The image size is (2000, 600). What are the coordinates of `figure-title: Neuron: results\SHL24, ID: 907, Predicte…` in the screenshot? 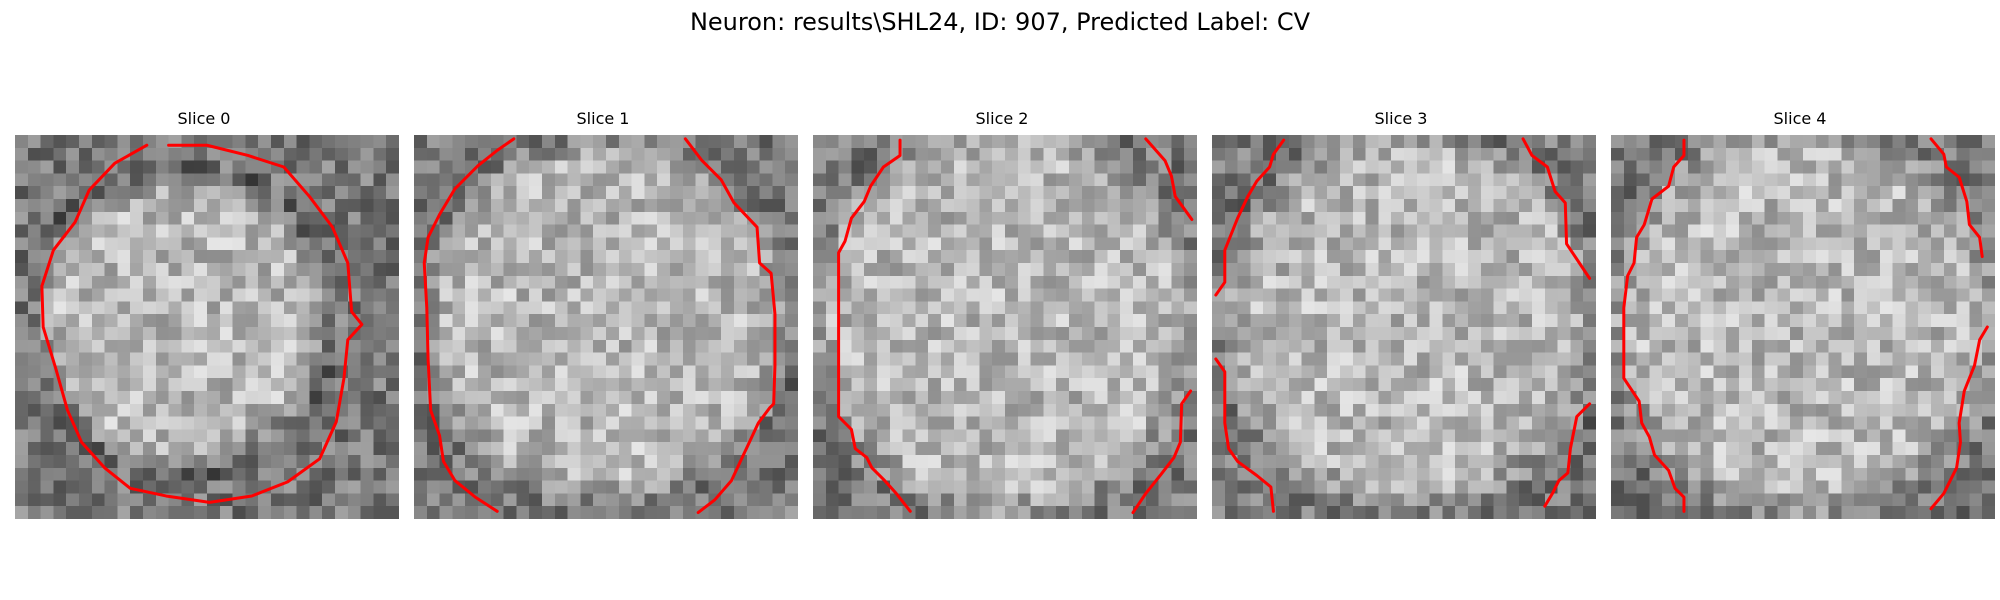 It's located at (1000, 22).